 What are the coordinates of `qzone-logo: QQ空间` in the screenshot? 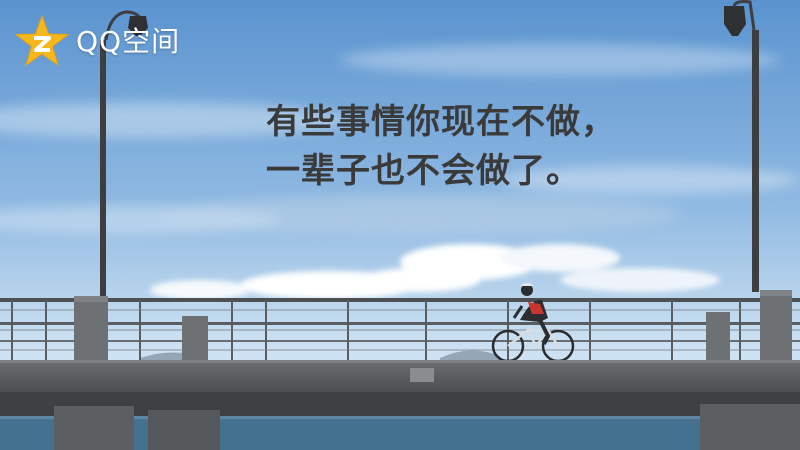 It's located at (109, 42).